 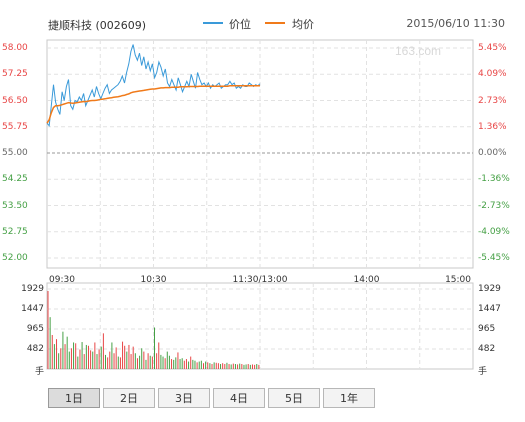 What do you see at coordinates (455, 23) in the screenshot?
I see `timestamp: 2015/06/10 11:30` at bounding box center [455, 23].